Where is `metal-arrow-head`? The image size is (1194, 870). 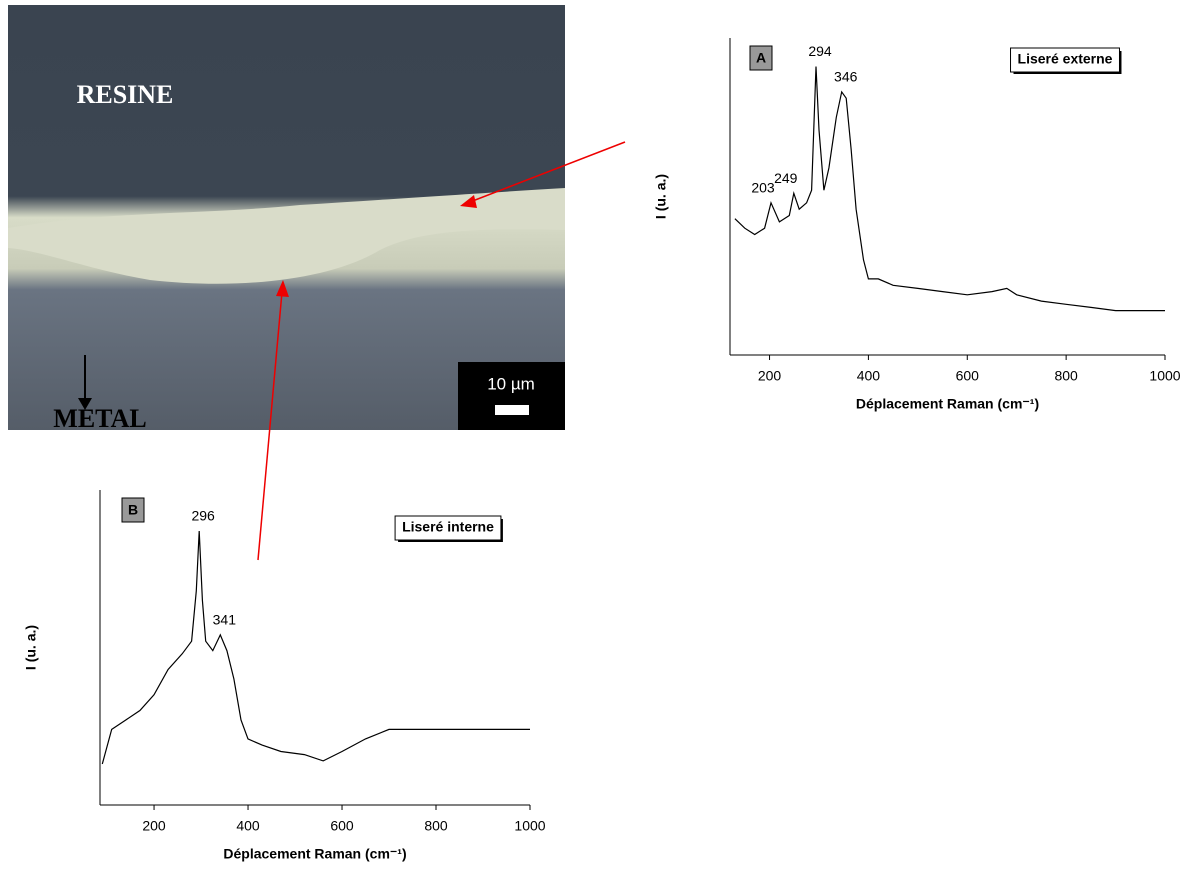
metal-arrow-head is located at coordinates (85, 404).